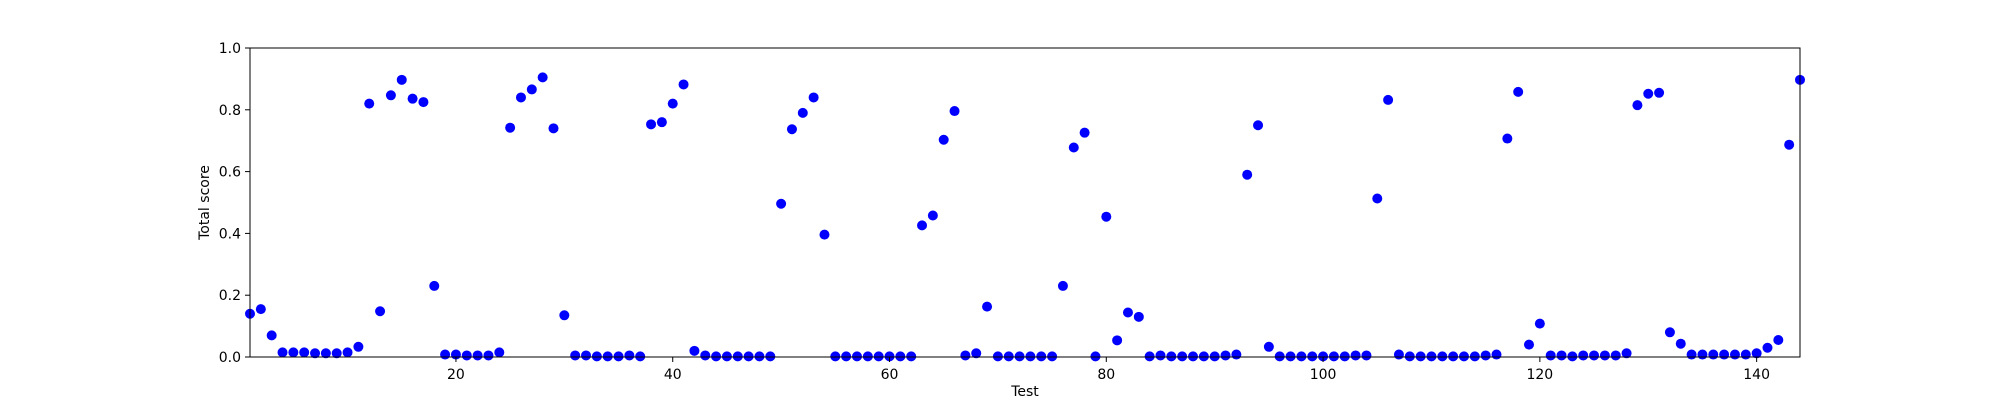 The image size is (2000, 405). I want to click on y-tick-label: 0.8, so click(230, 111).